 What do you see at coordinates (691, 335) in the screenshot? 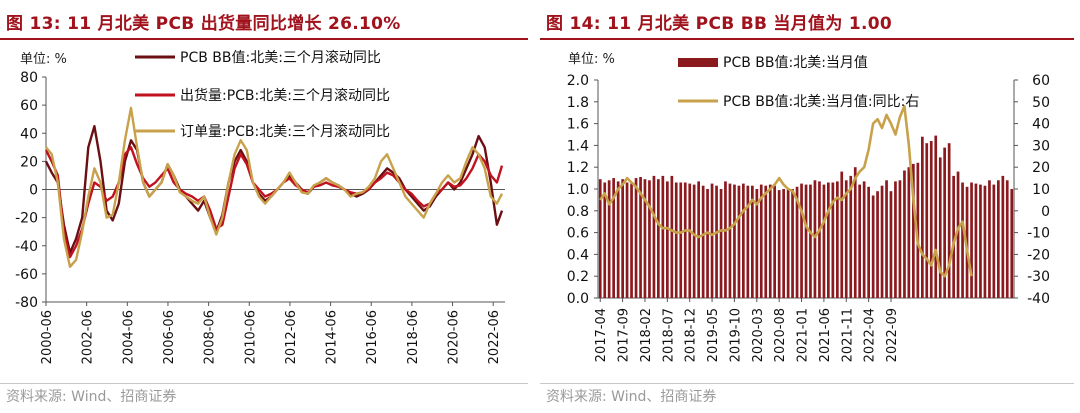
I see `x-tick-label: 2018-12` at bounding box center [691, 335].